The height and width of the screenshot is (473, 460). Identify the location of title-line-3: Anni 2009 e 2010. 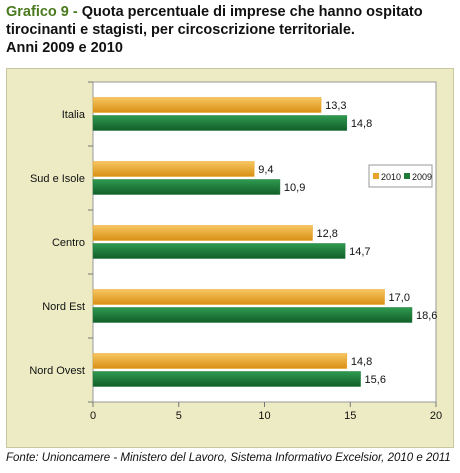
(64, 48).